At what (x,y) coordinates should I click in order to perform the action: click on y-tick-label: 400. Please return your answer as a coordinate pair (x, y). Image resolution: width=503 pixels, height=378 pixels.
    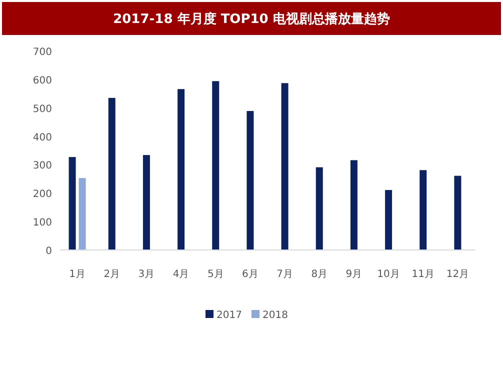
    Looking at the image, I should click on (42, 138).